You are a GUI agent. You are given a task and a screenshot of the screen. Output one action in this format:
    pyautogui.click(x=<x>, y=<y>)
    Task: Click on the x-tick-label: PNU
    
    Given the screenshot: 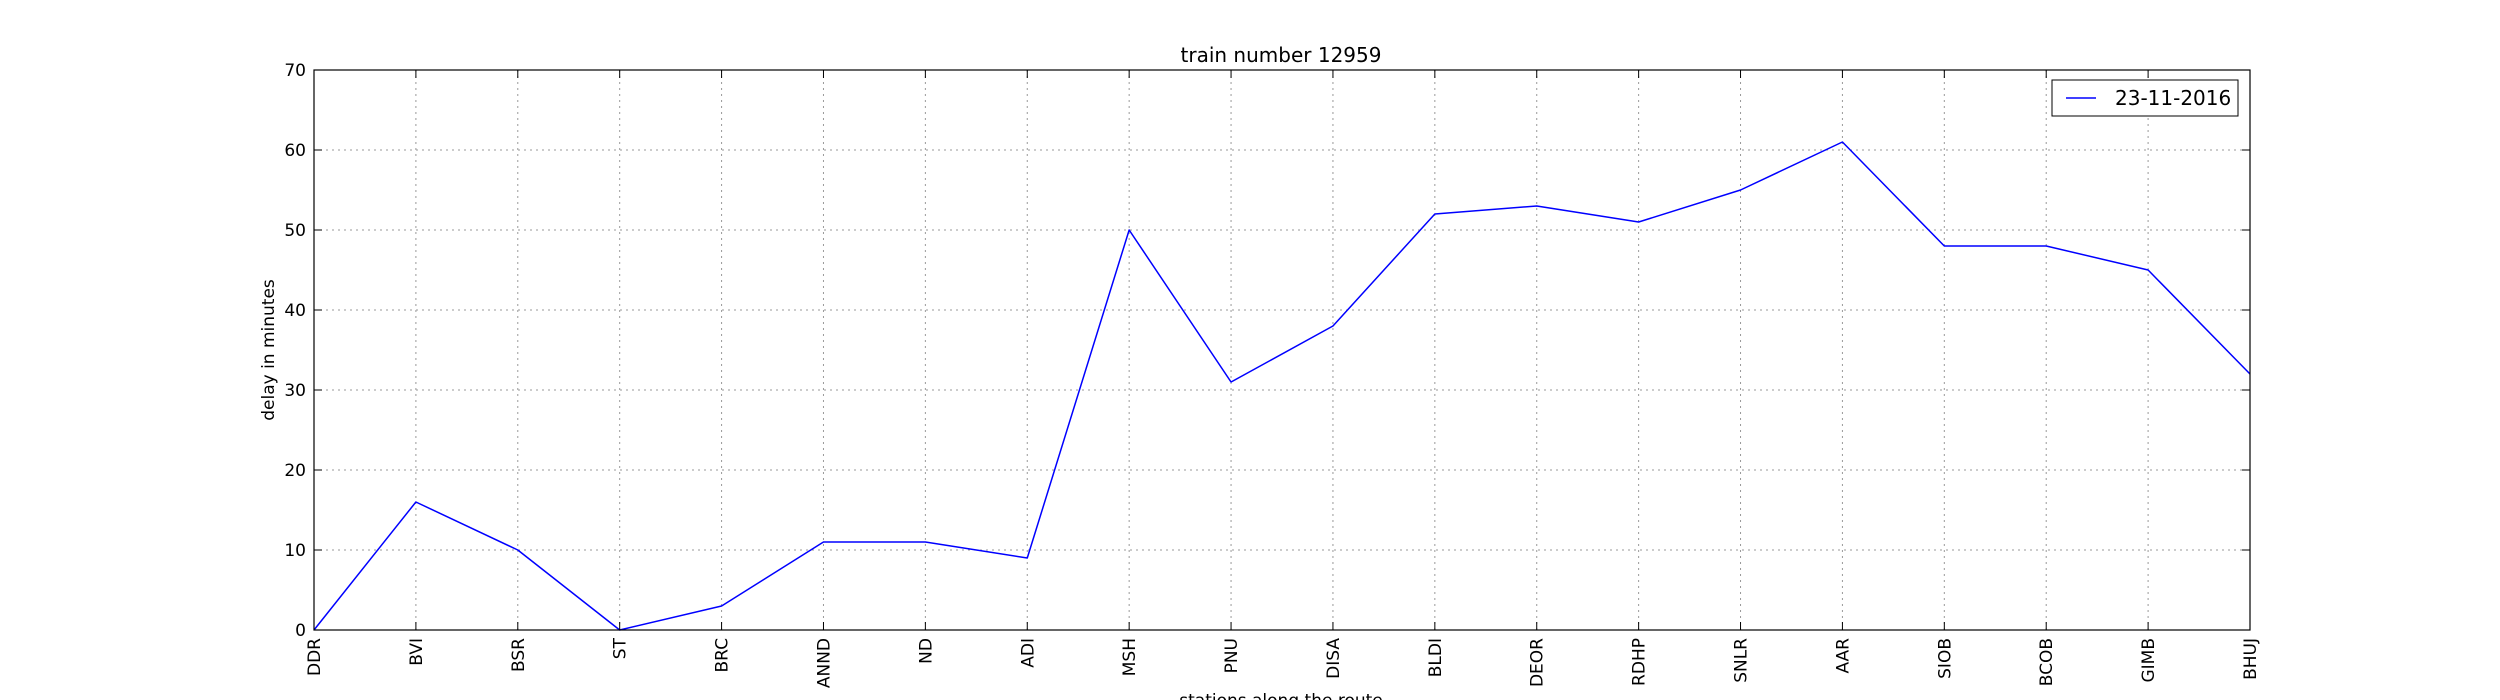 What is the action you would take?
    pyautogui.click(x=1232, y=655)
    